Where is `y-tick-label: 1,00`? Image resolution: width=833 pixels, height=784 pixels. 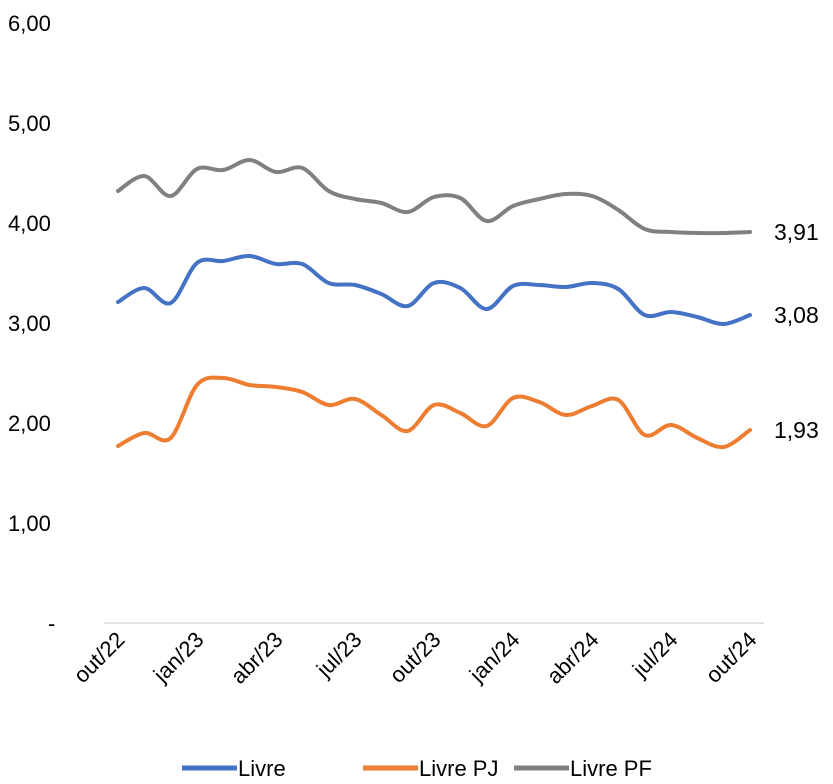 y-tick-label: 1,00 is located at coordinates (29, 523).